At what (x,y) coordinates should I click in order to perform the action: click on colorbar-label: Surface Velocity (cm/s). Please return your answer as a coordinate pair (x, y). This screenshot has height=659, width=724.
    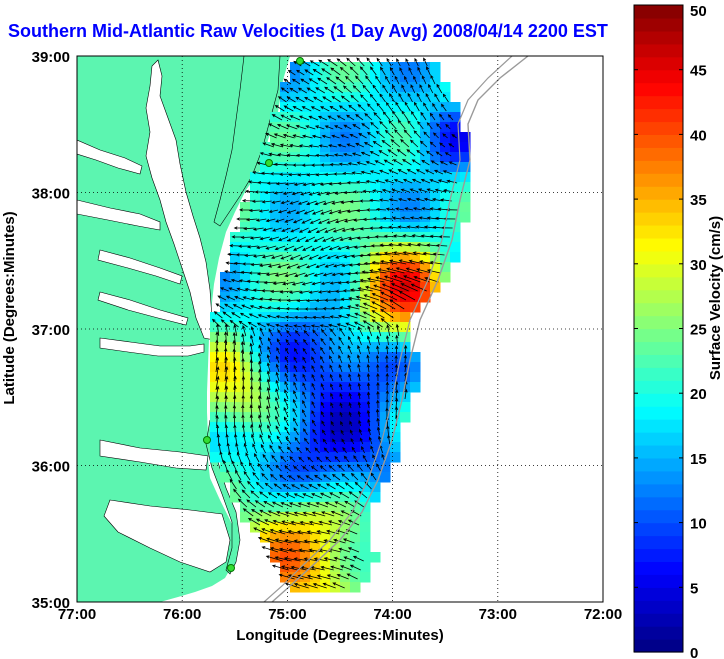
    Looking at the image, I should click on (715, 298).